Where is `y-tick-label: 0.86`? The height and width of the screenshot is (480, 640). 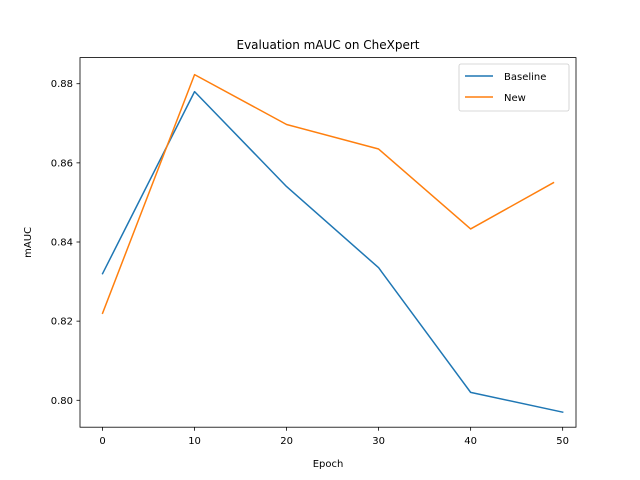
y-tick-label: 0.86 is located at coordinates (62, 163).